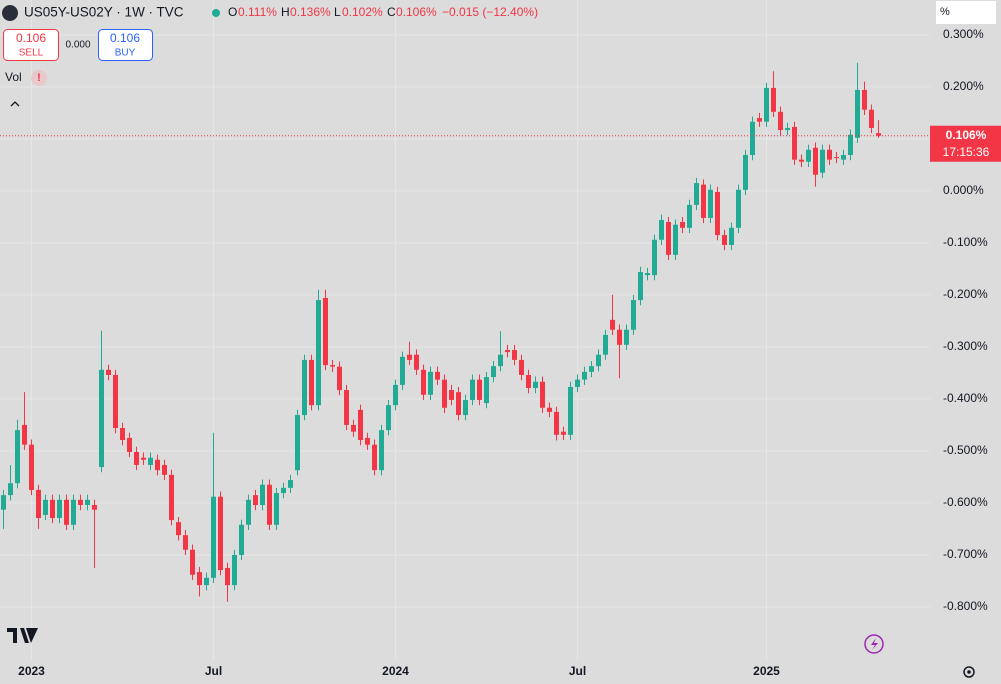  I want to click on ohlc-key: O, so click(232, 12).